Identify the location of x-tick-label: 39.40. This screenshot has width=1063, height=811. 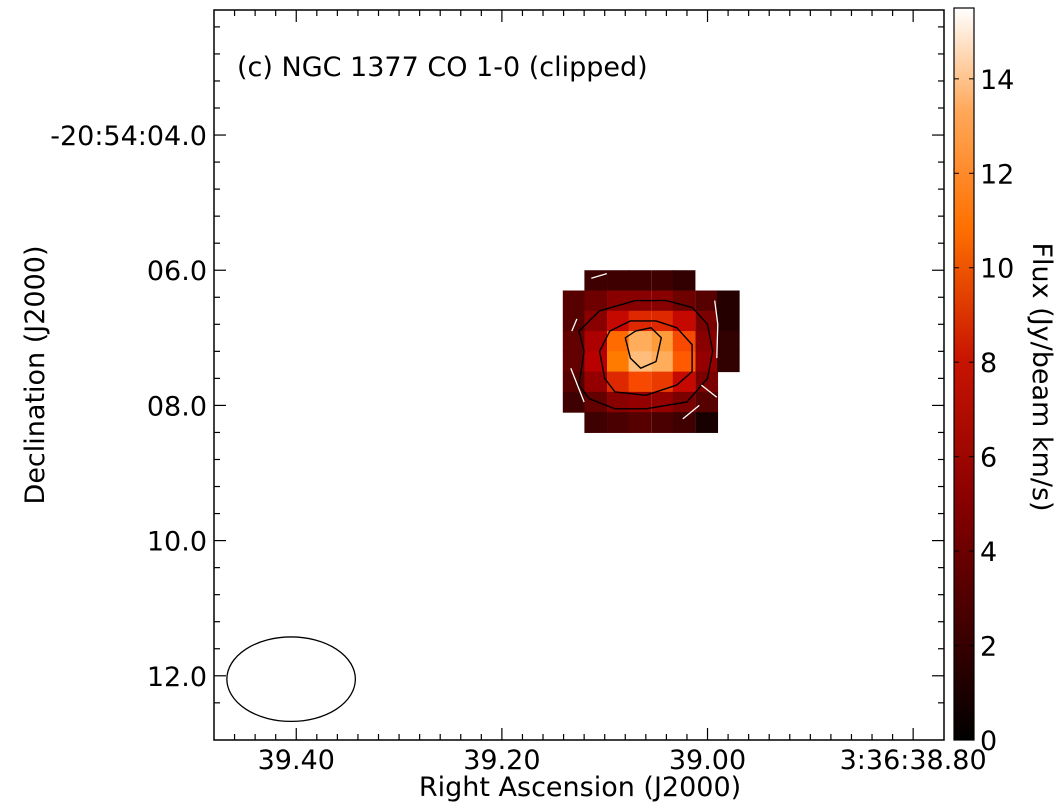
(296, 760).